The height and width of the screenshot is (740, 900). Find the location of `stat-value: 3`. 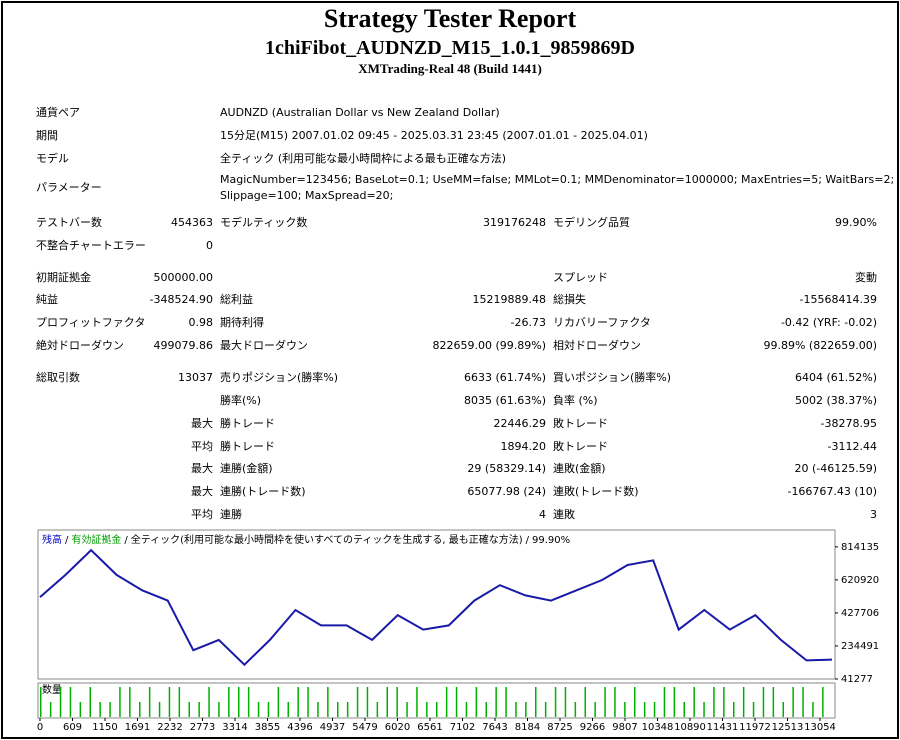

stat-value: 3 is located at coordinates (873, 514).